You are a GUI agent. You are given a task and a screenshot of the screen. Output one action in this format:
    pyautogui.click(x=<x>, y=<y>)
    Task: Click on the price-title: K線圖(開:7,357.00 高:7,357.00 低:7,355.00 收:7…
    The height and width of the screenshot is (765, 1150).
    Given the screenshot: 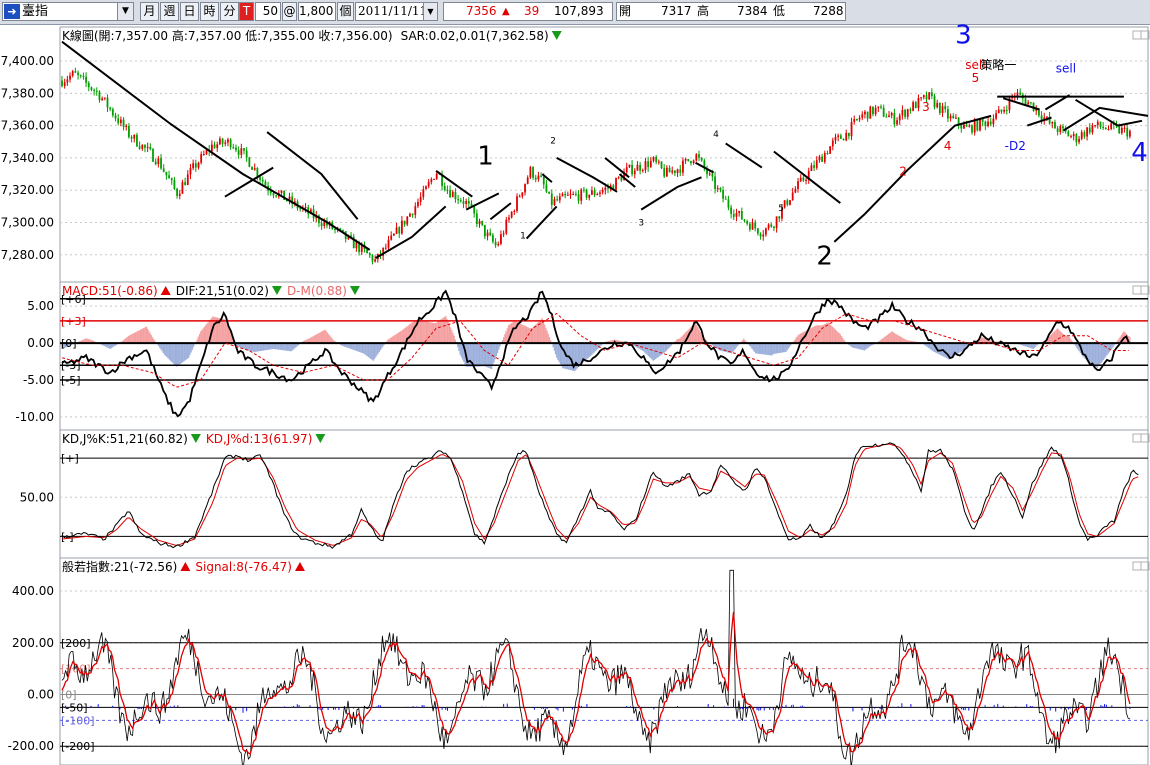 What is the action you would take?
    pyautogui.click(x=227, y=35)
    